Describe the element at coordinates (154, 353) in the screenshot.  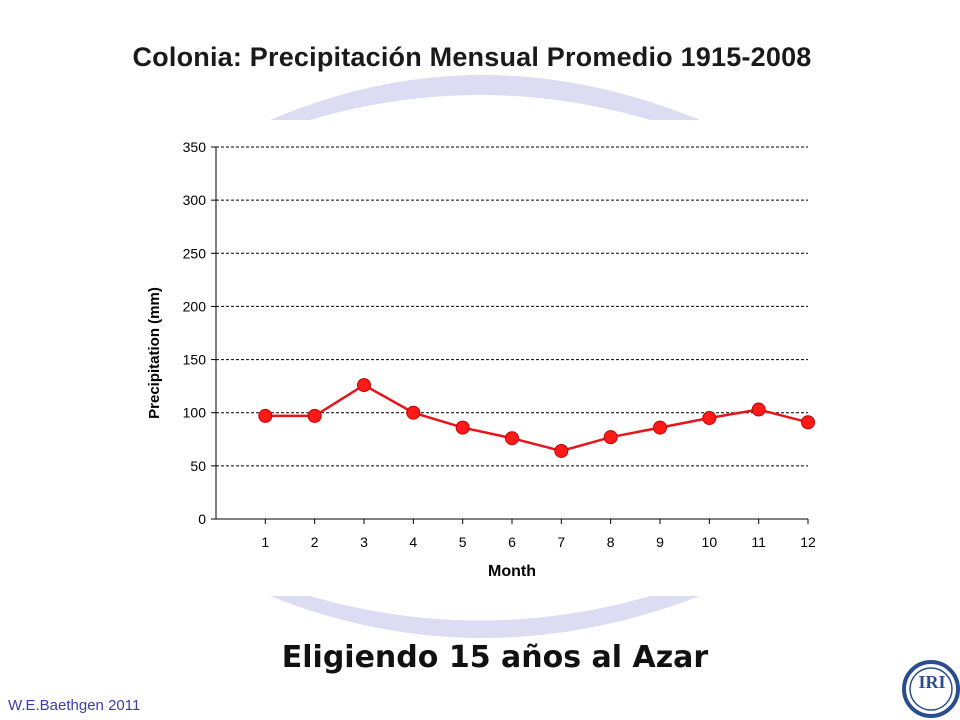
I see `y-axis-label: Precipitation (mm)` at that location.